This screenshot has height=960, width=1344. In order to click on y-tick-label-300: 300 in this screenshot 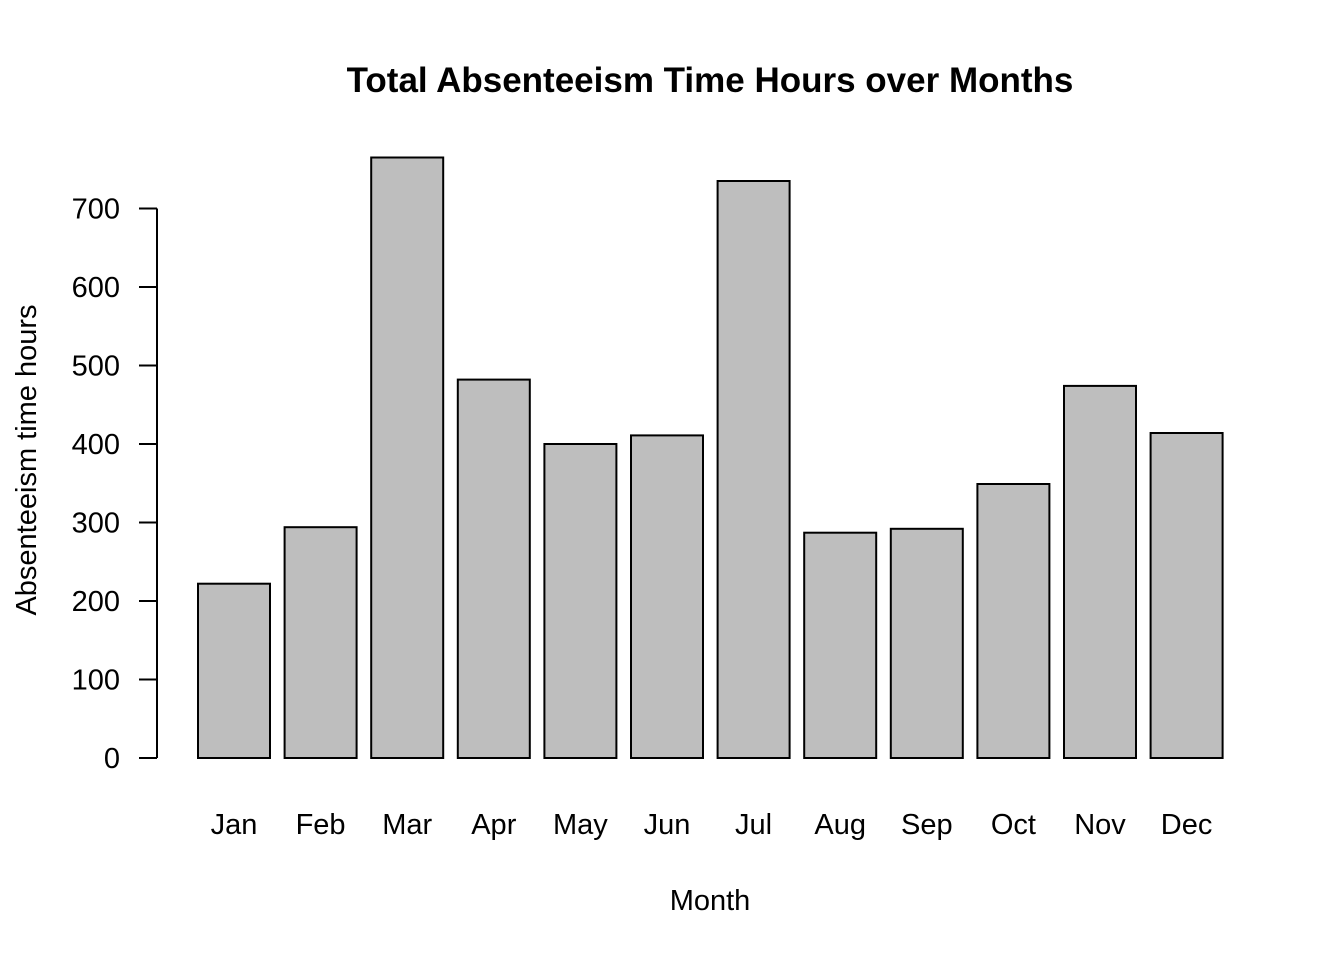, I will do `click(96, 524)`.